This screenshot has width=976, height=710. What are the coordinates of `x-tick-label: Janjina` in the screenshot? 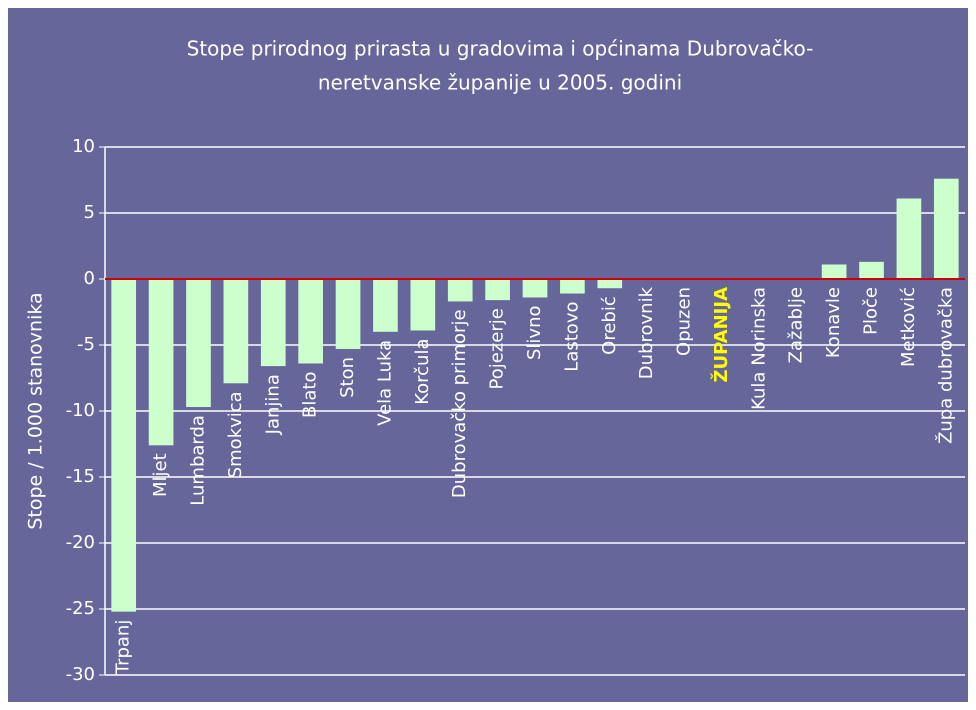 It's located at (272, 404).